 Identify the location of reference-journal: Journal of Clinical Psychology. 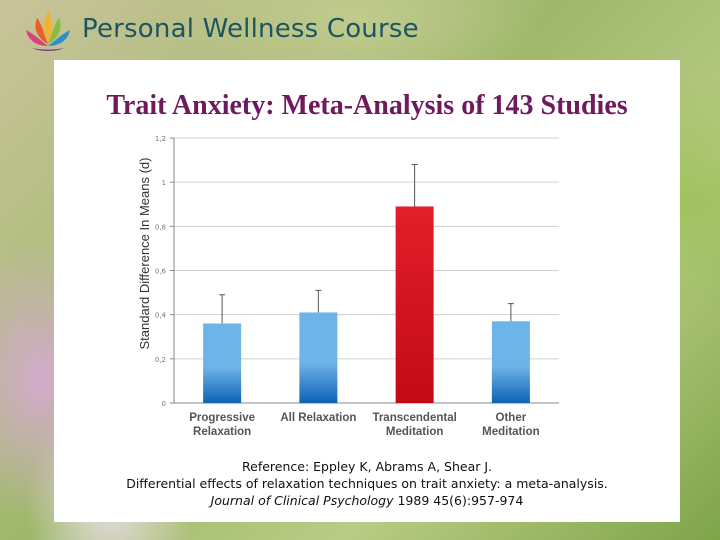
(302, 500).